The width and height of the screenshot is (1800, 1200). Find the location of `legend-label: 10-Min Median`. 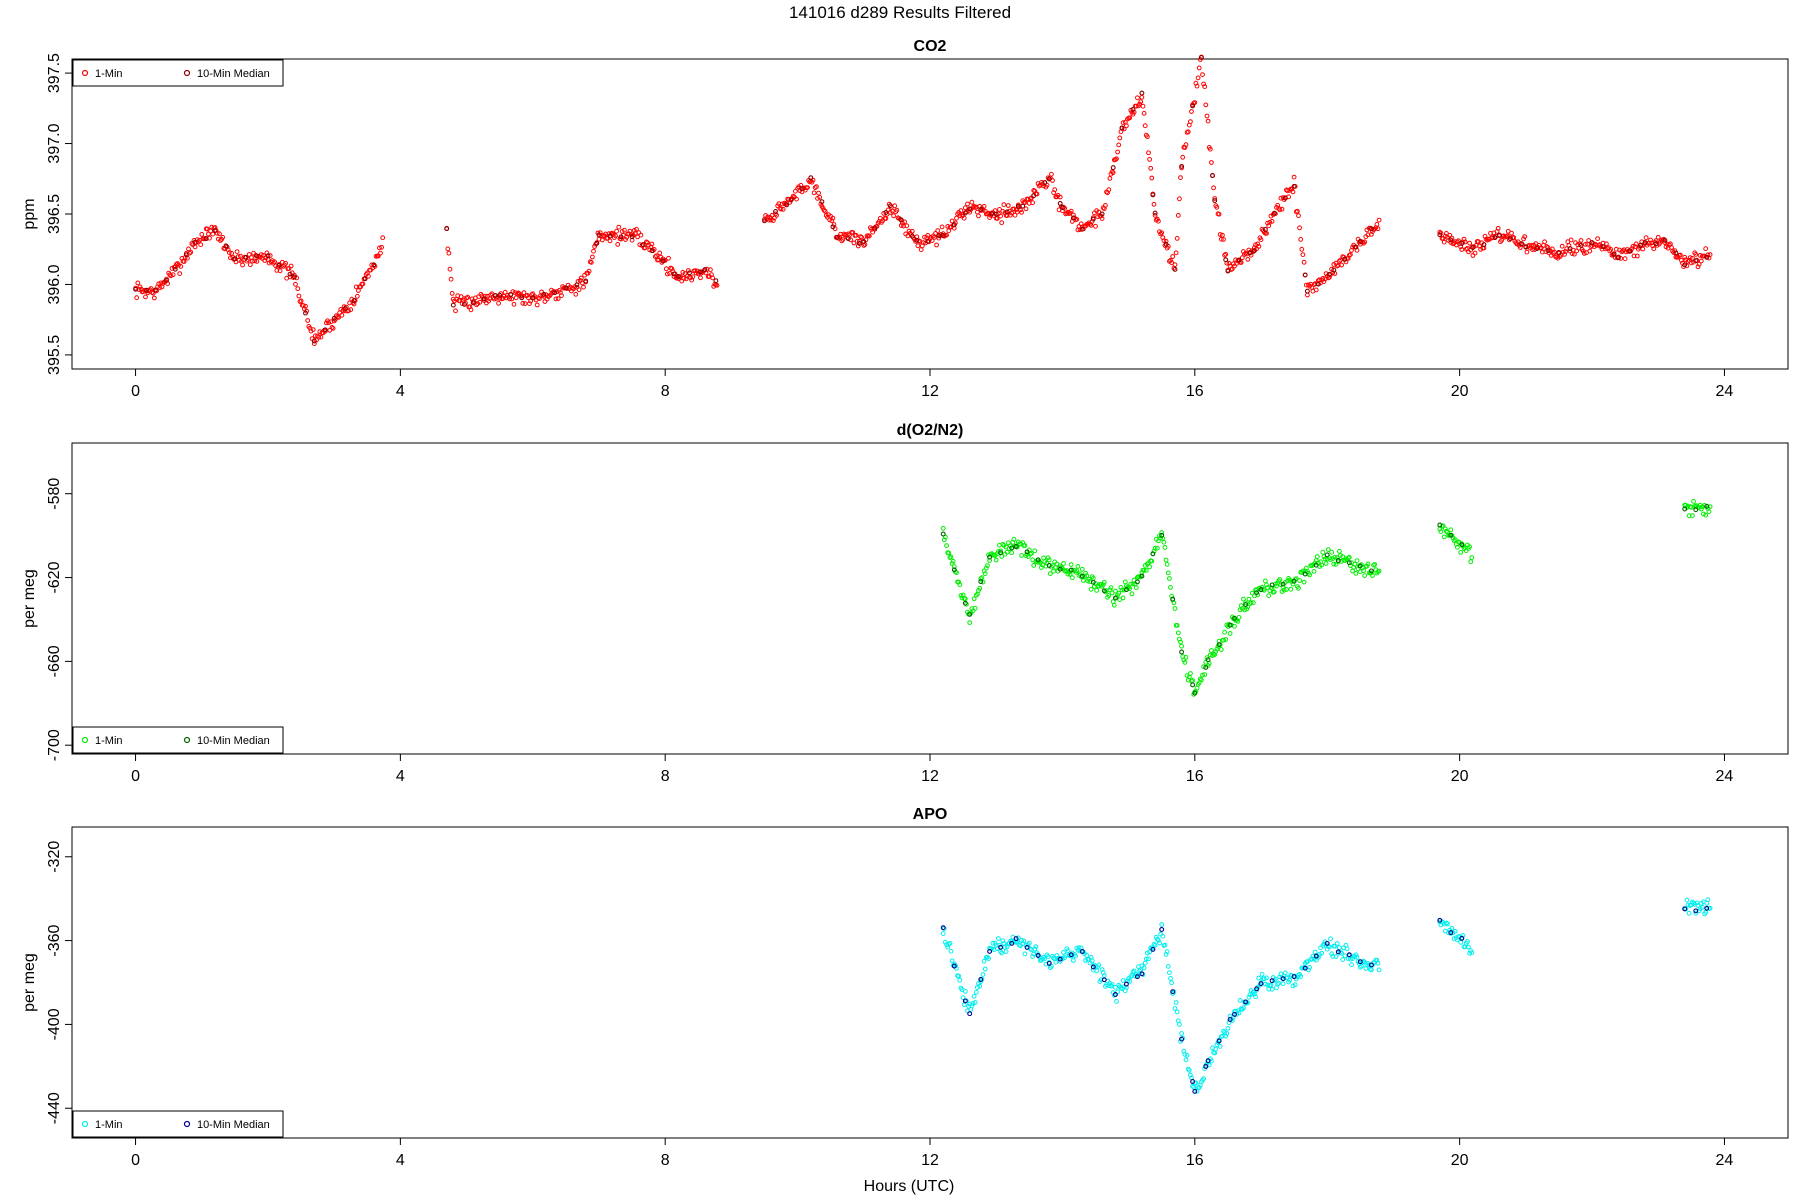

legend-label: 10-Min Median is located at coordinates (233, 1125).